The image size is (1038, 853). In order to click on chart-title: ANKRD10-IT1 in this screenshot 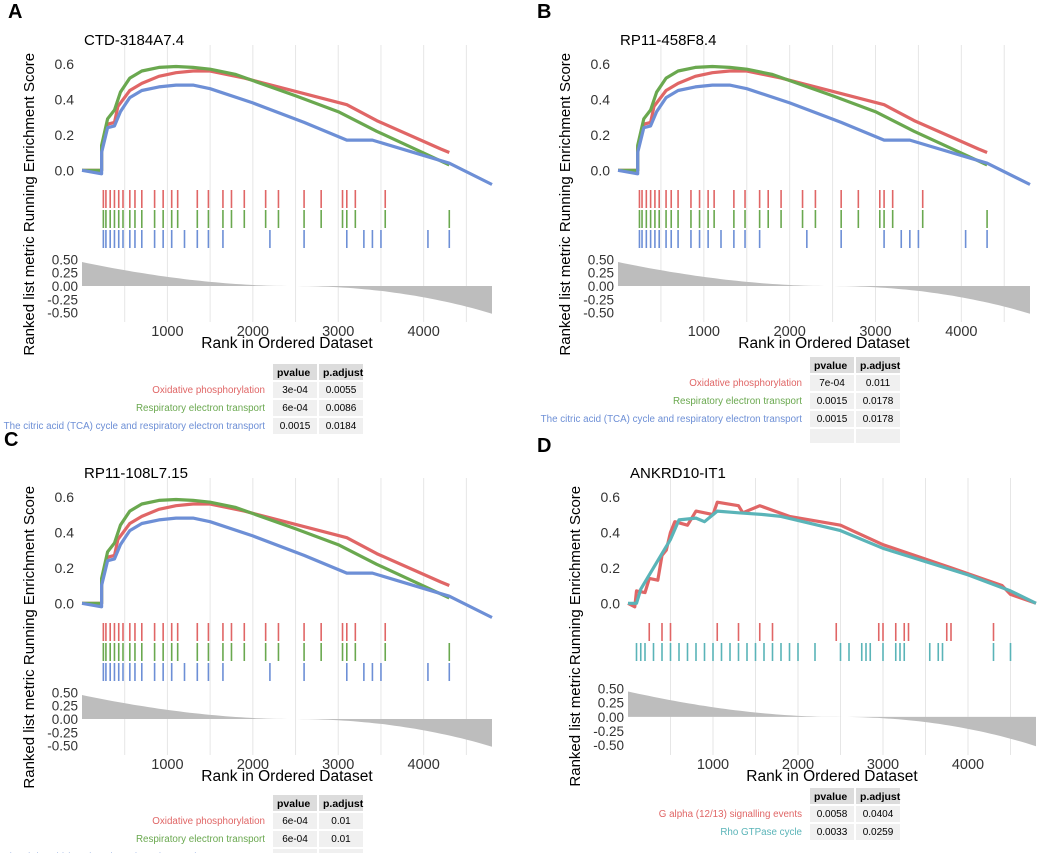, I will do `click(678, 473)`.